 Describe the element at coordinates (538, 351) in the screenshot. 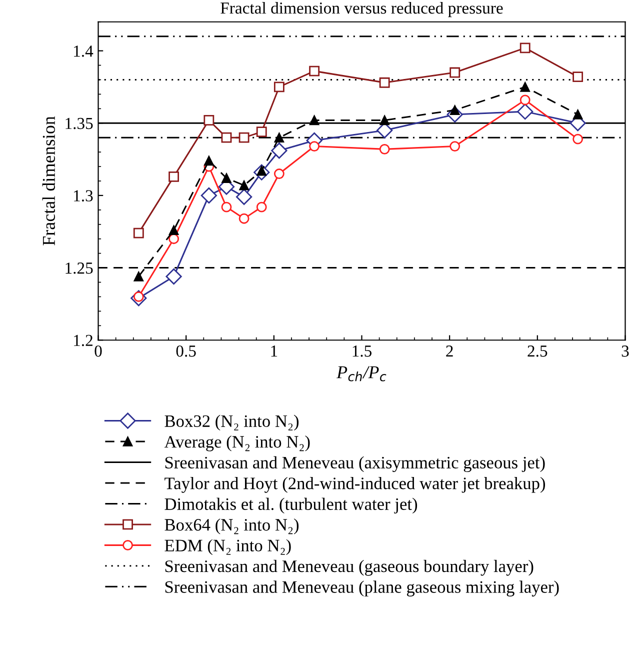

I see `x-tick-label: 2.5` at that location.